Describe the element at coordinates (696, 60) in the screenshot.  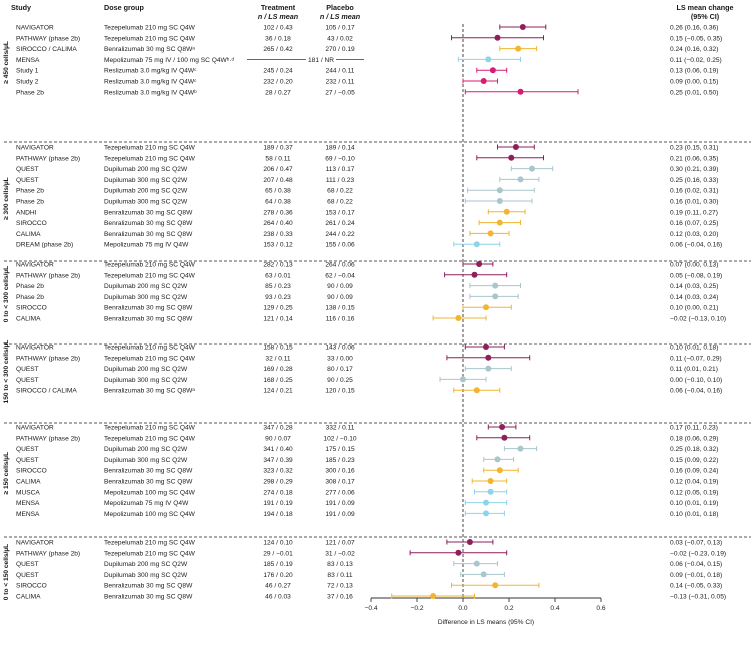
I see `ls-mean-change-ci: 0.11 (−0.02, 0.25)` at that location.